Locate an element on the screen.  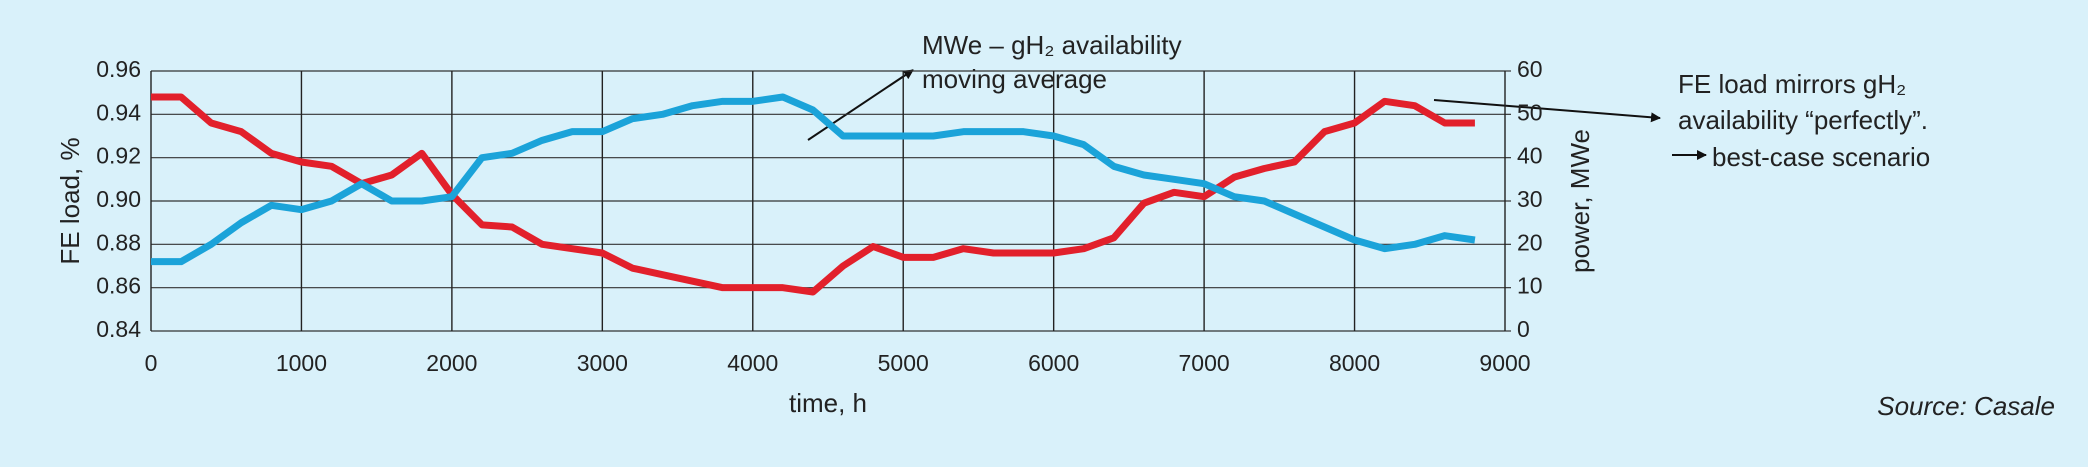
y-tick-label: 0.88 is located at coordinates (118, 242).